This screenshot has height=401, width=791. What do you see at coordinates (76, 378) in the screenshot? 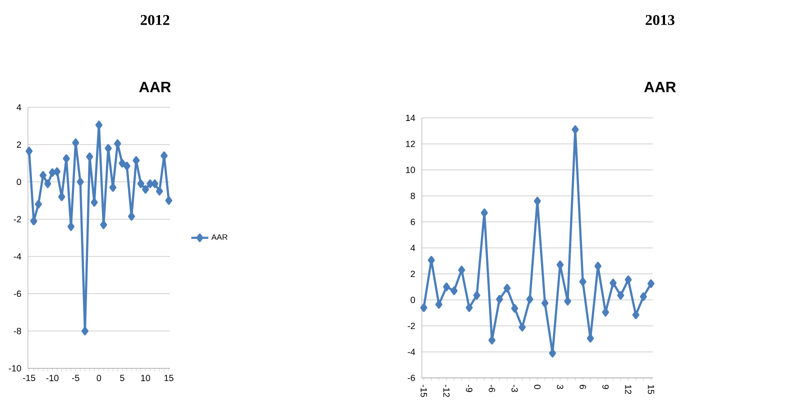
I see `x-tick-label: -5` at bounding box center [76, 378].